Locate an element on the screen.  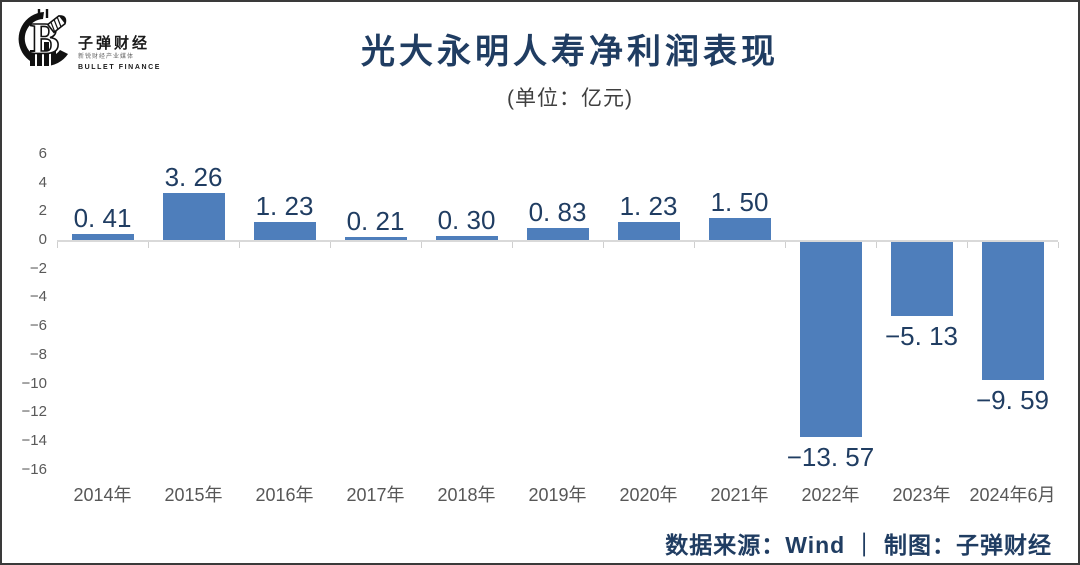
y-axis-tick-label: 0 is located at coordinates (42, 239).